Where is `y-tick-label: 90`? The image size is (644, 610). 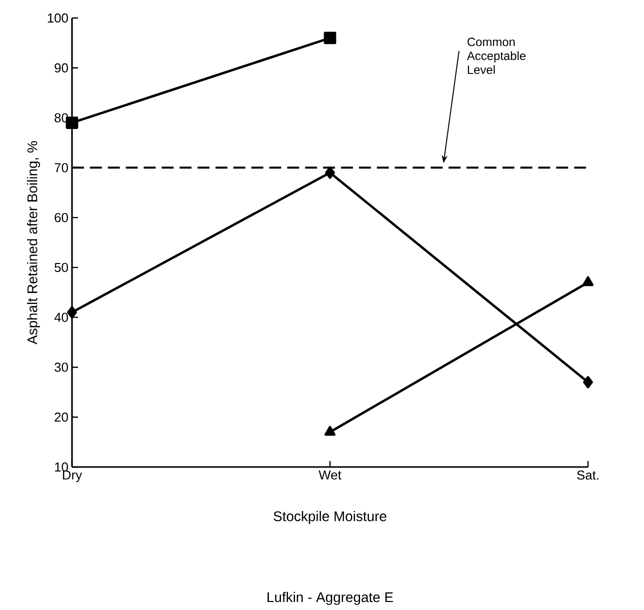 y-tick-label: 90 is located at coordinates (61, 67).